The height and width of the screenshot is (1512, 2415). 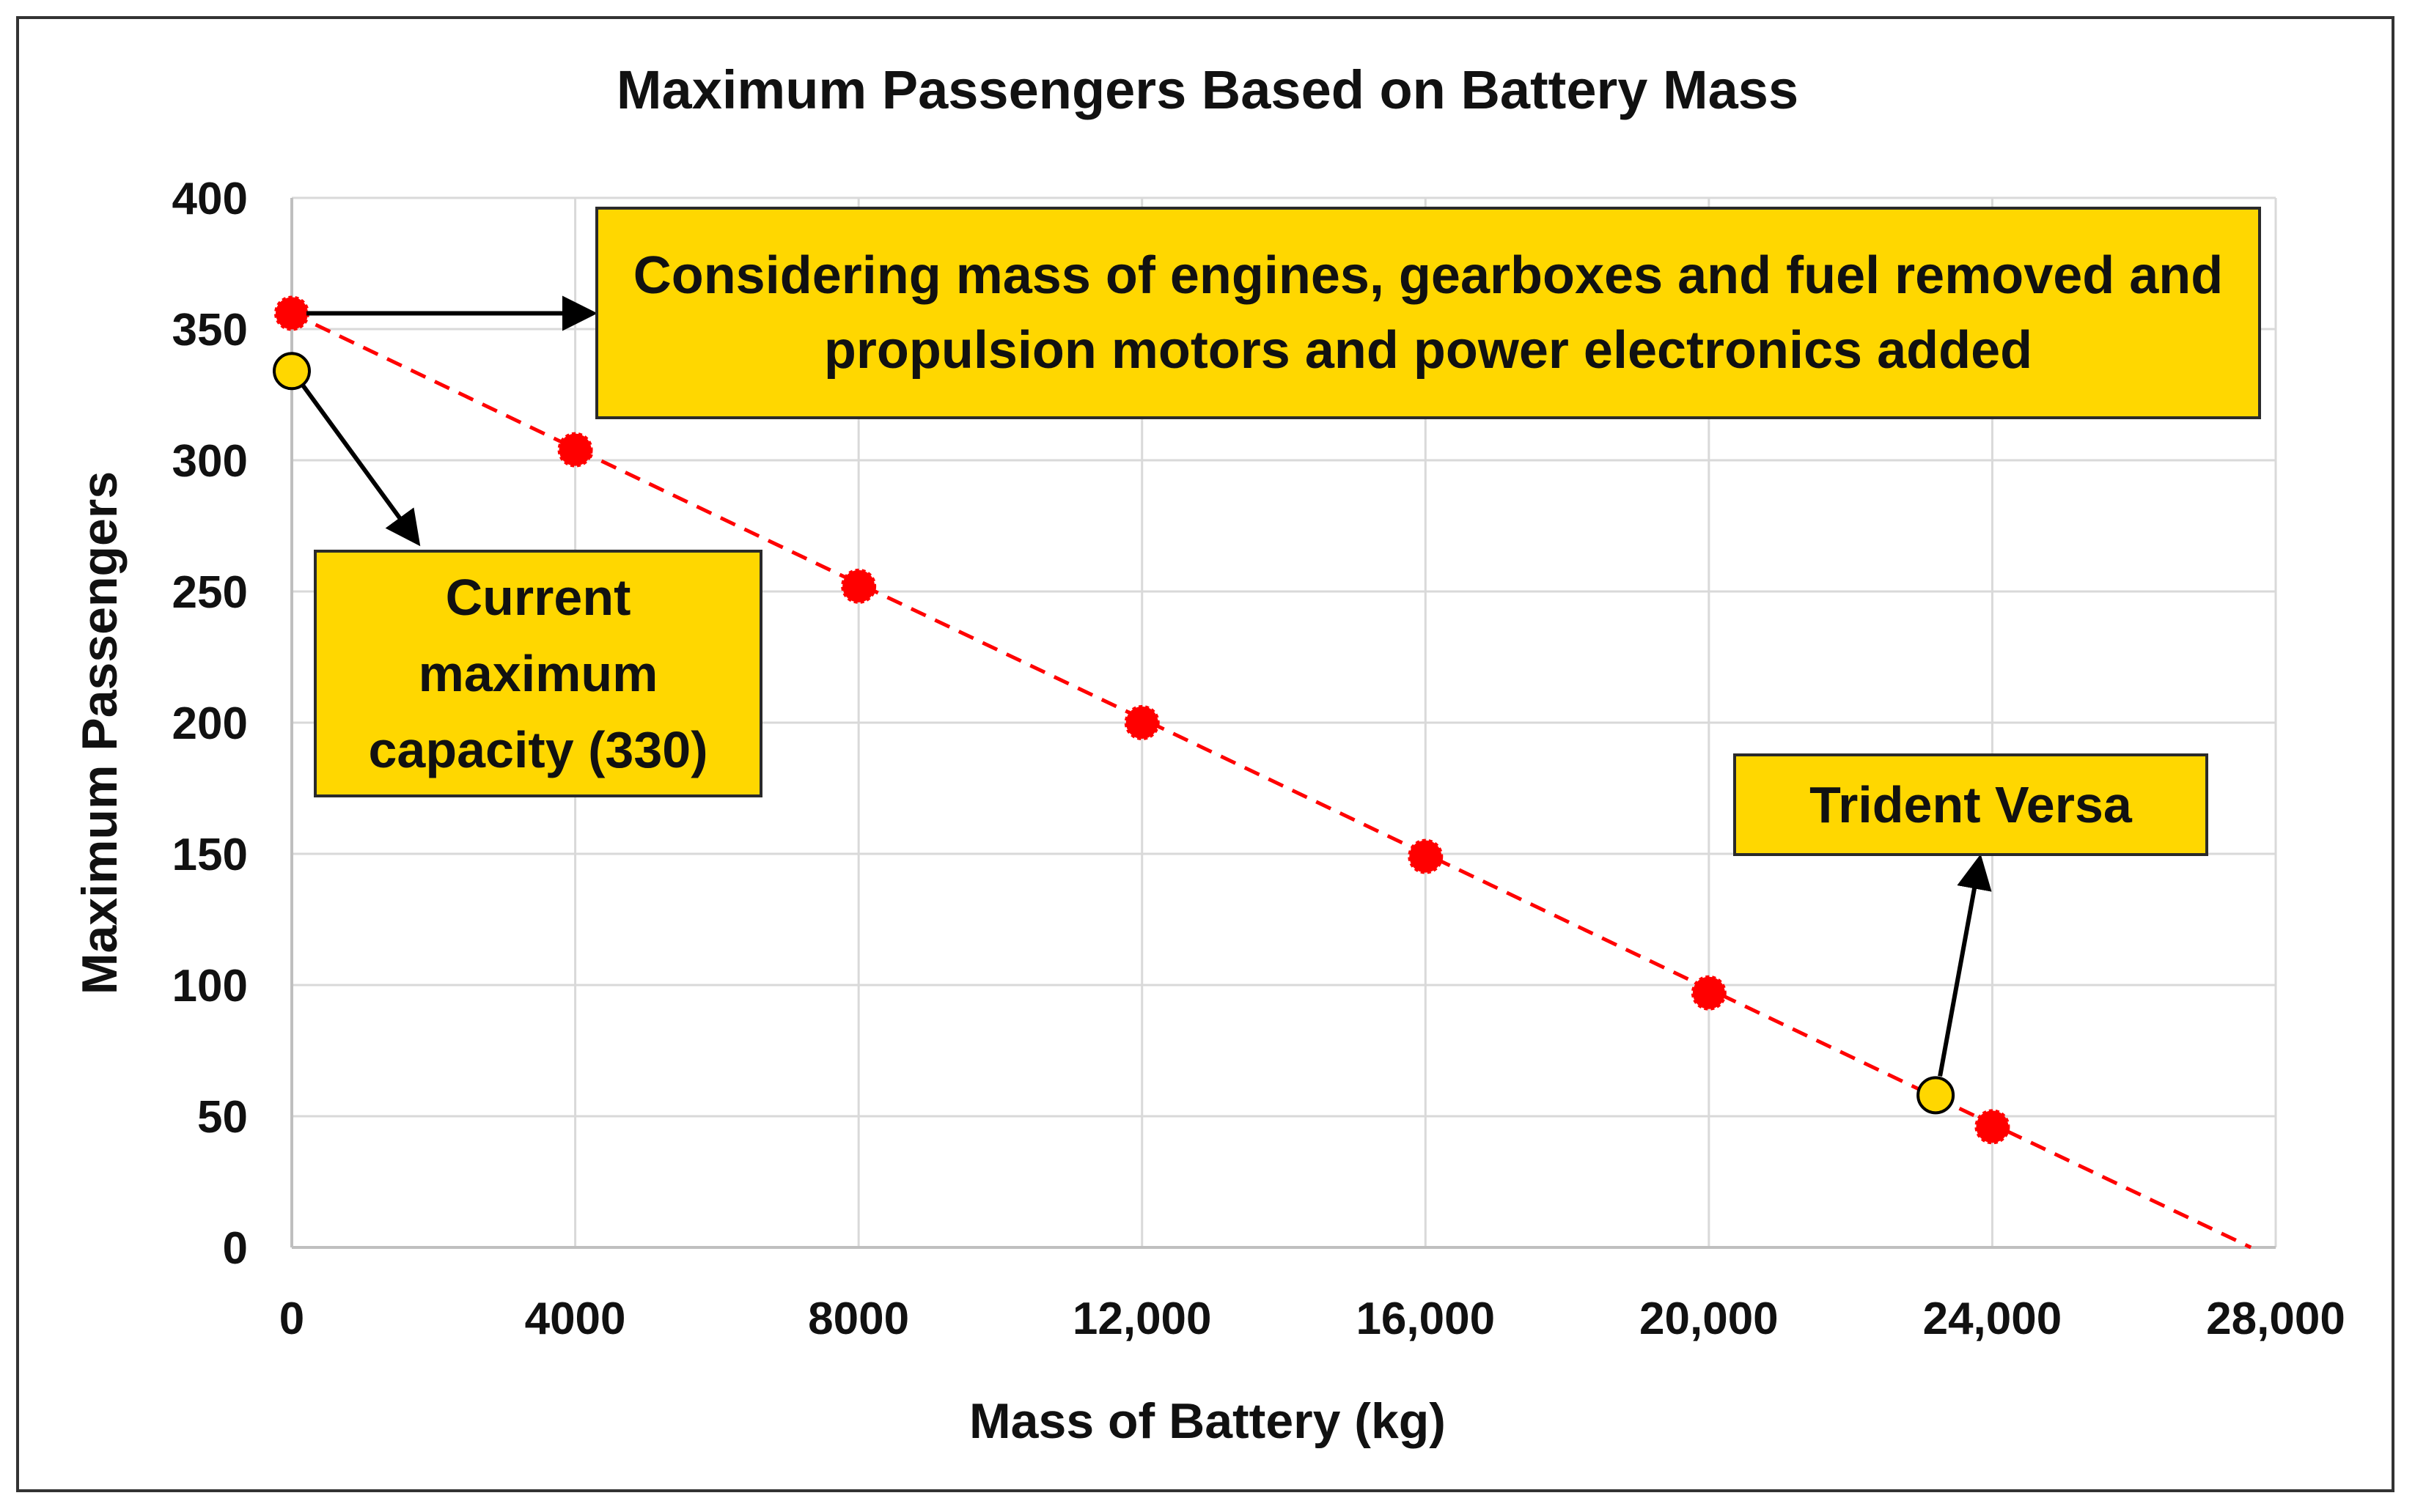 I want to click on arrow-to-trident-callout, so click(x=1965, y=965).